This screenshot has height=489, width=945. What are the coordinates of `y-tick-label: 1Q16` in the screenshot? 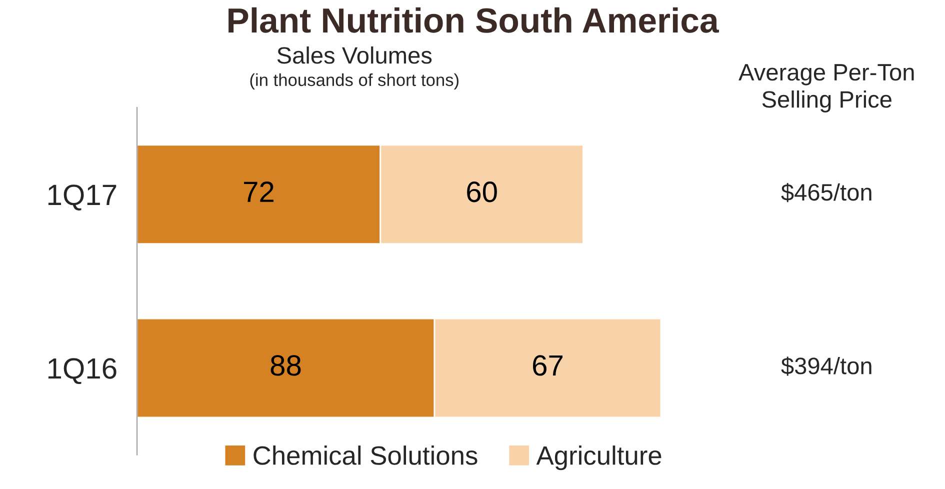 It's located at (82, 371).